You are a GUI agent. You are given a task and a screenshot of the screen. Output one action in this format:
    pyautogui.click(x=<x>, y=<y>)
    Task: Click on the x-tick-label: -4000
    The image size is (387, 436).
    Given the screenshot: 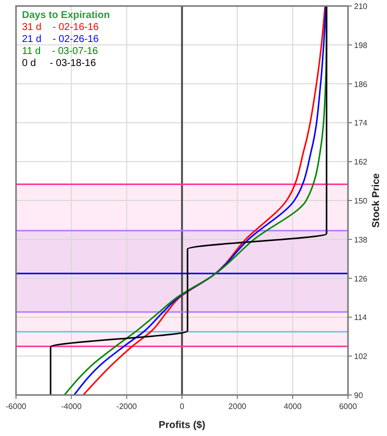 What is the action you would take?
    pyautogui.click(x=71, y=406)
    